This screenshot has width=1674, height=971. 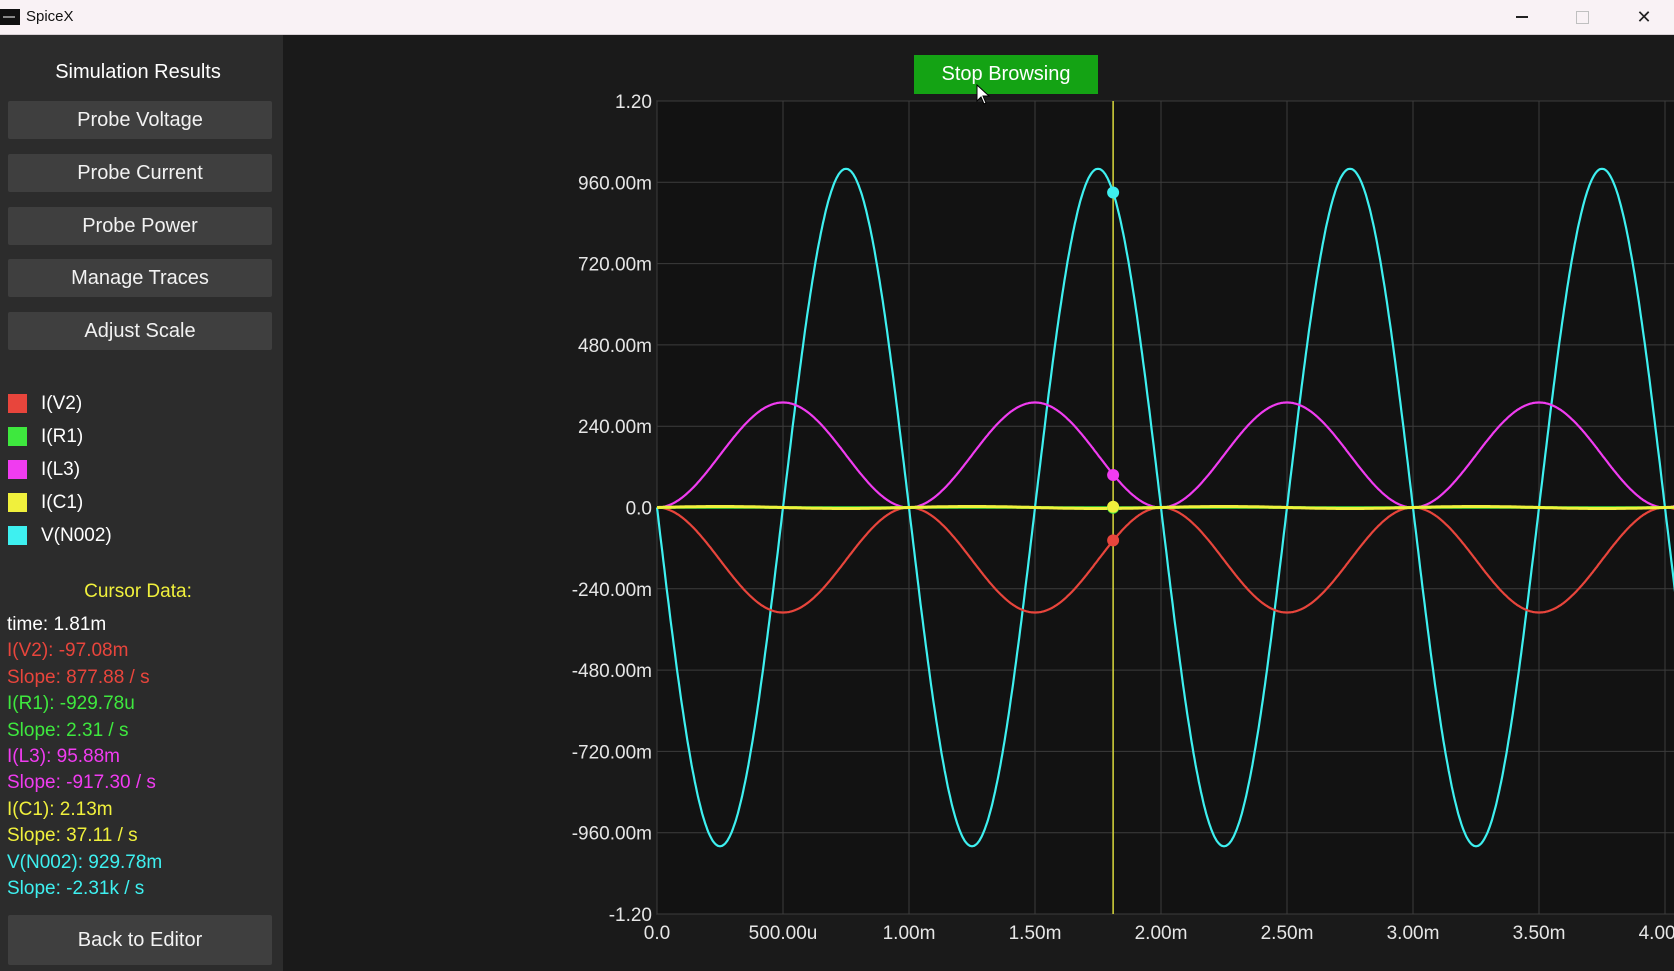 What do you see at coordinates (50, 16) in the screenshot?
I see `window-title: SpiceX` at bounding box center [50, 16].